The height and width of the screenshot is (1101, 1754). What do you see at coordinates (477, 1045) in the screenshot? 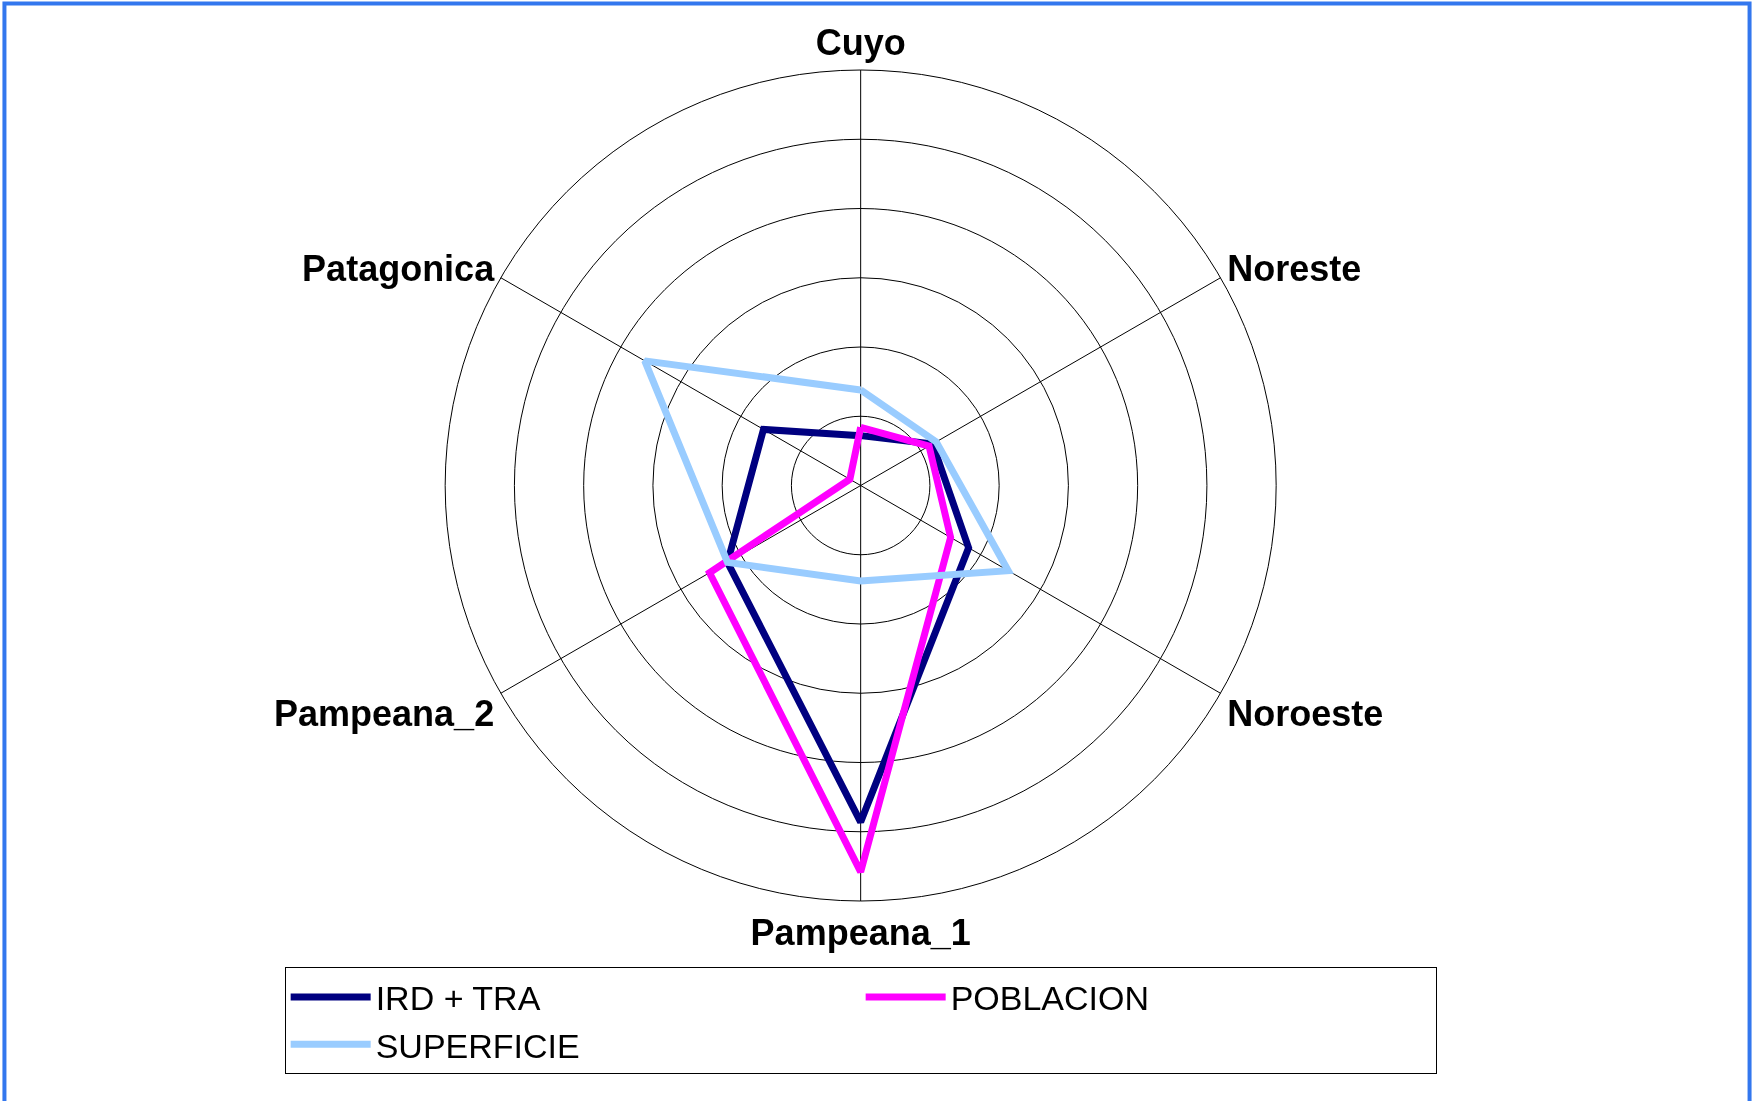
I see `legend-label: SUPERFICIE` at bounding box center [477, 1045].